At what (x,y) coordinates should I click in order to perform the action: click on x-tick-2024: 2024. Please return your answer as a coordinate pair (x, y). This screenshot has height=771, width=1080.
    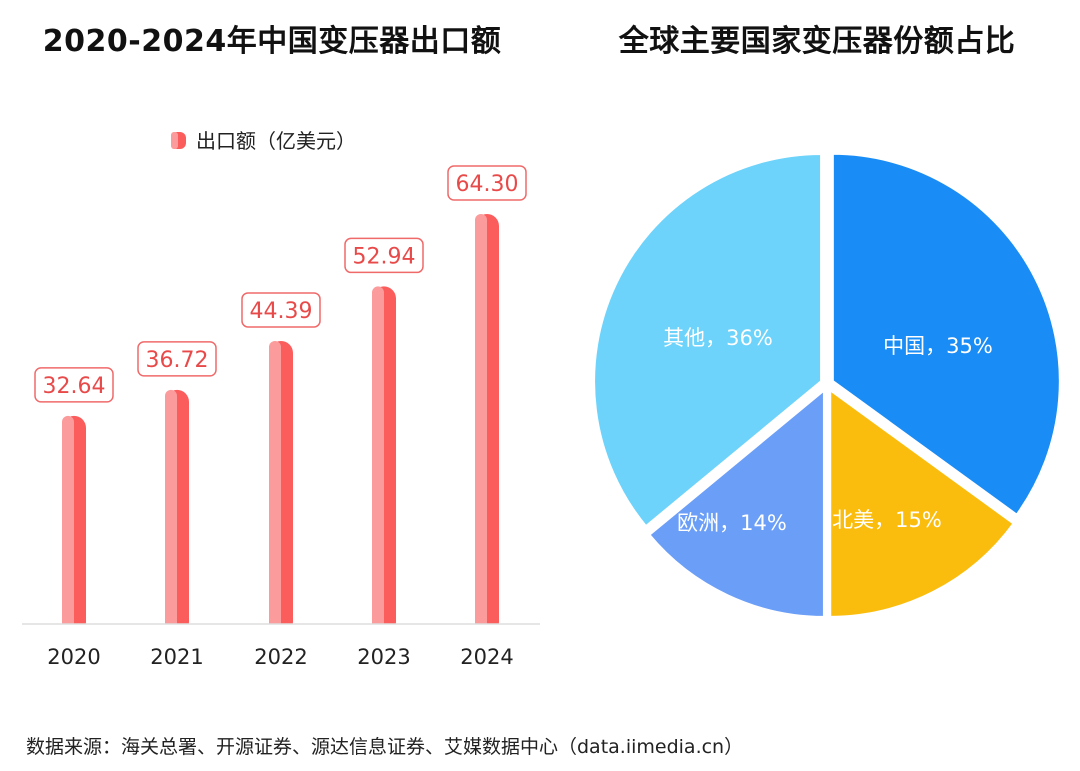
    Looking at the image, I should click on (486, 657).